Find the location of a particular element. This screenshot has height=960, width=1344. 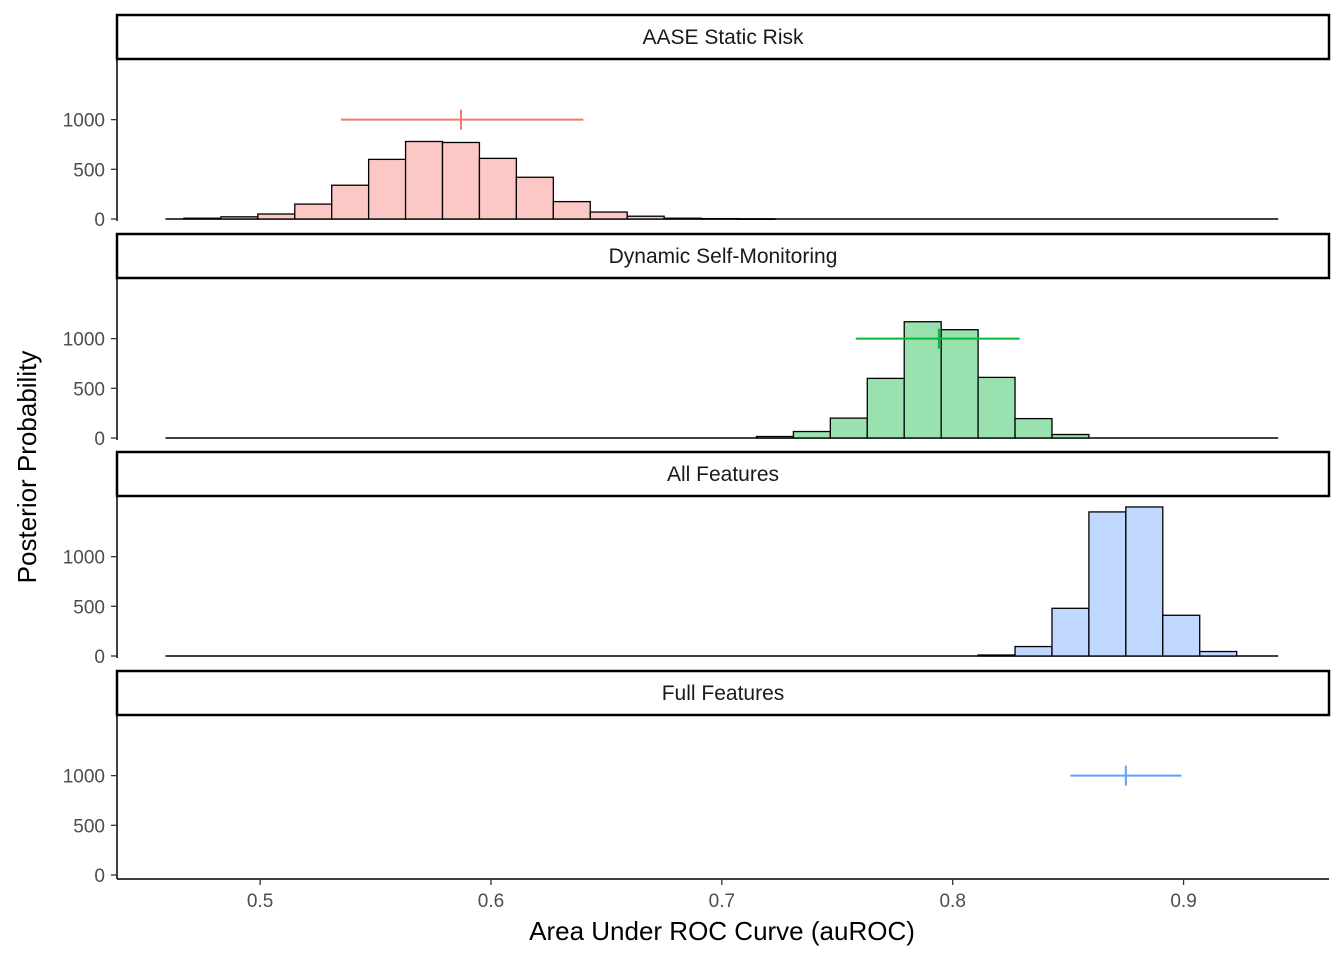

x-axis: 0.5 0.6 0.7 0.8 0.9 is located at coordinates (723, 895).